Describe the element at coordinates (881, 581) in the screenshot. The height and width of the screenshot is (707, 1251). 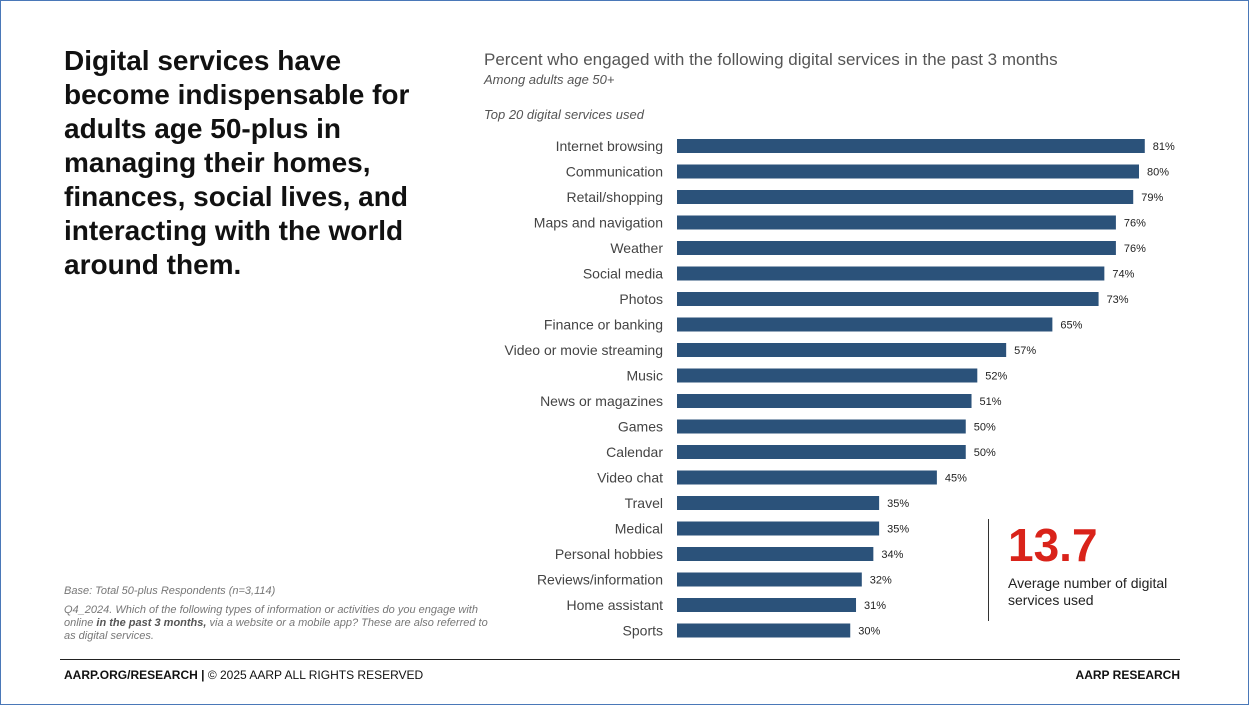
I see `value-label: 32%` at that location.